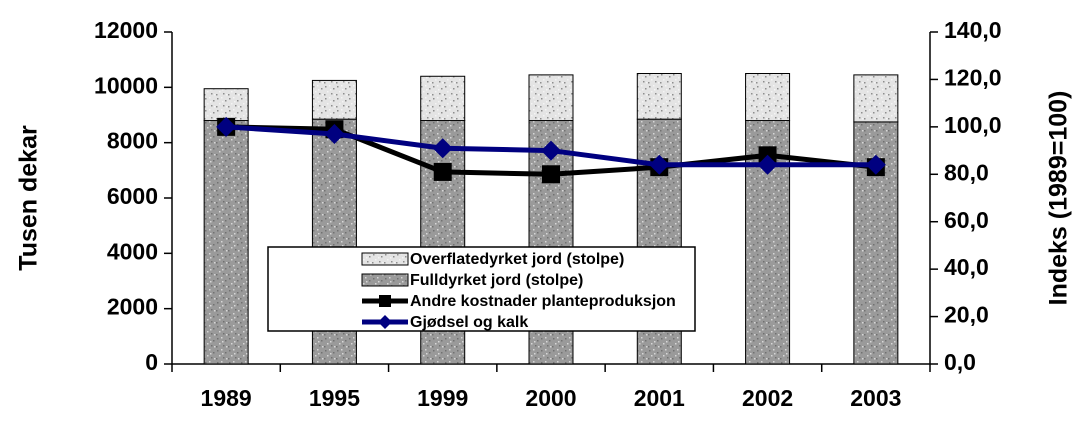 The image size is (1087, 425). I want to click on legend-label: Fulldyrket jord (stolpe), so click(496, 280).